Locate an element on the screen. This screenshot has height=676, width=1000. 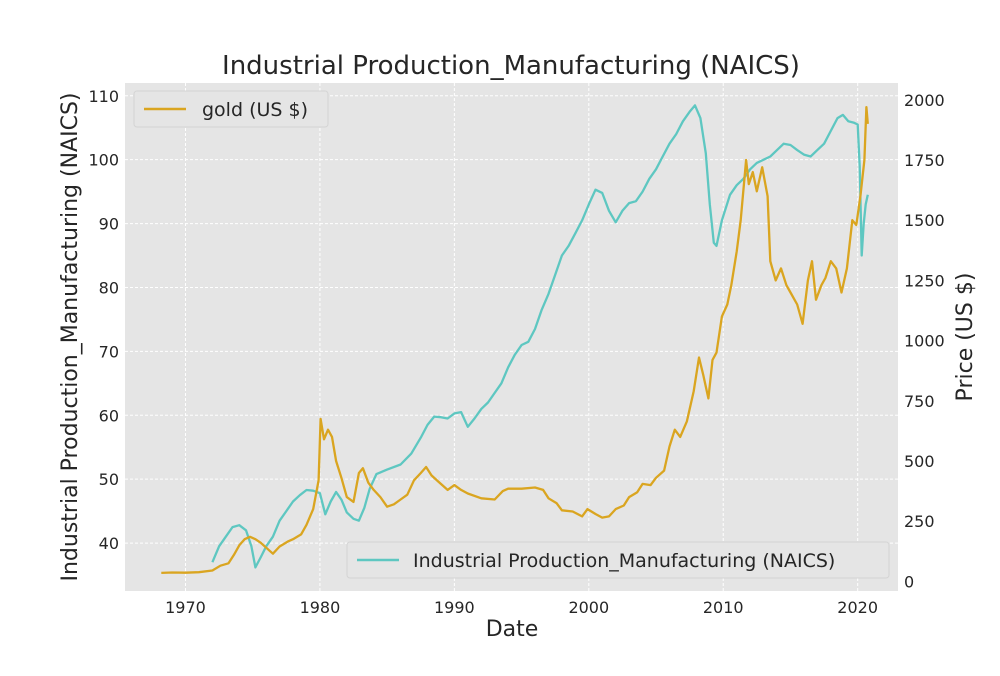
x-tick-label: 1990 is located at coordinates (454, 607).